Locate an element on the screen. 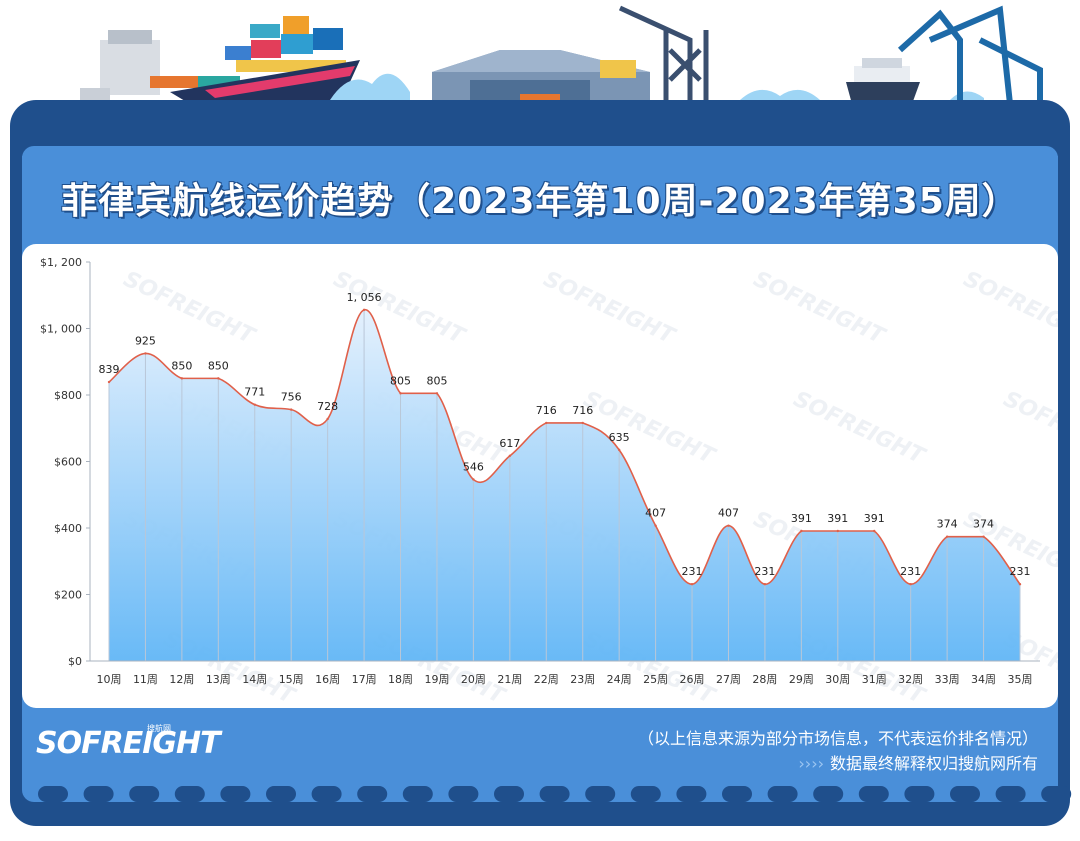 The image size is (1080, 841). x-tick-label: 24周 is located at coordinates (619, 679).